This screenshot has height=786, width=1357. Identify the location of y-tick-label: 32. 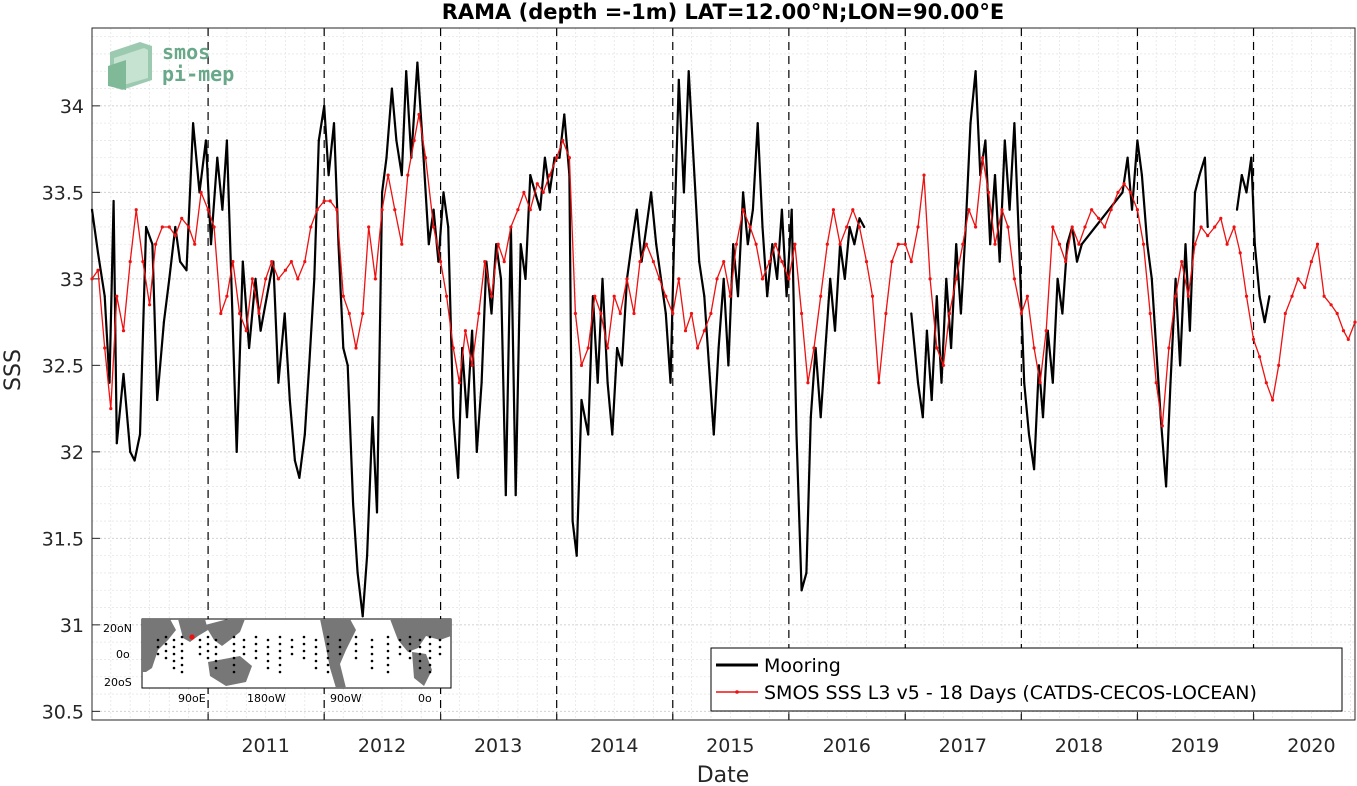
(72, 453).